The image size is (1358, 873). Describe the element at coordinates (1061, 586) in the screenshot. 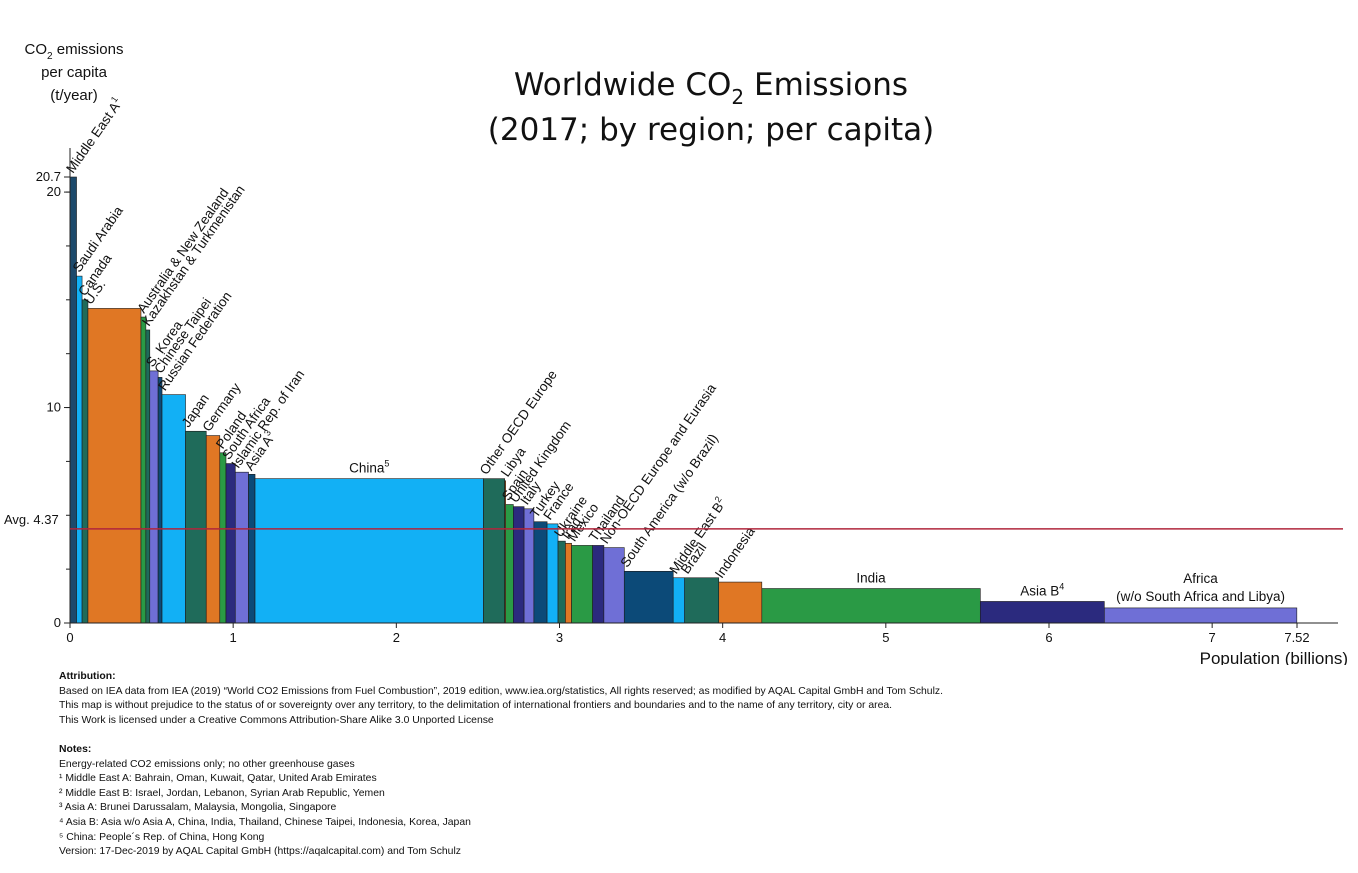

I see `bar-label-sup: 4` at that location.